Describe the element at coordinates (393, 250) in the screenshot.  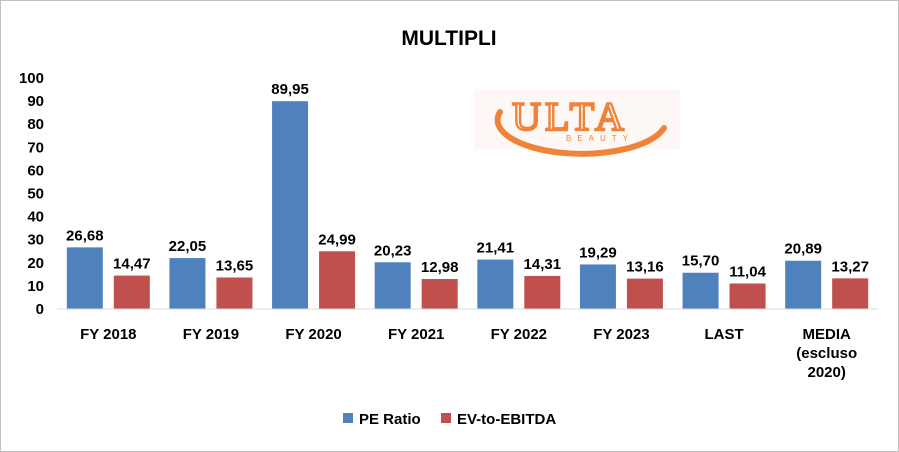
I see `data-label: 20,23` at that location.